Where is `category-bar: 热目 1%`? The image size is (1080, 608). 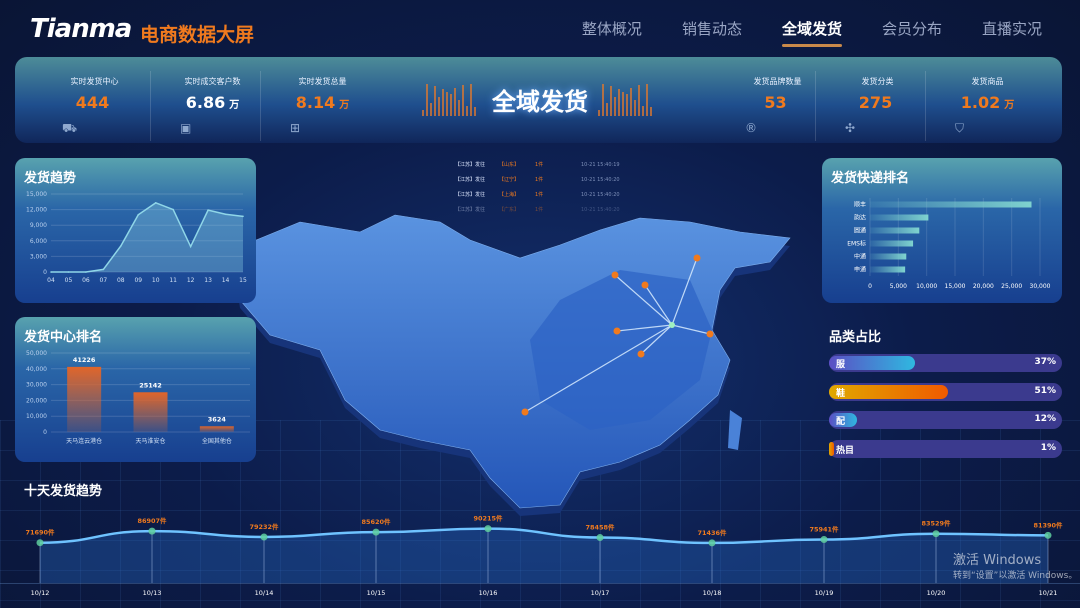 category-bar: 热目 1% is located at coordinates (945, 448).